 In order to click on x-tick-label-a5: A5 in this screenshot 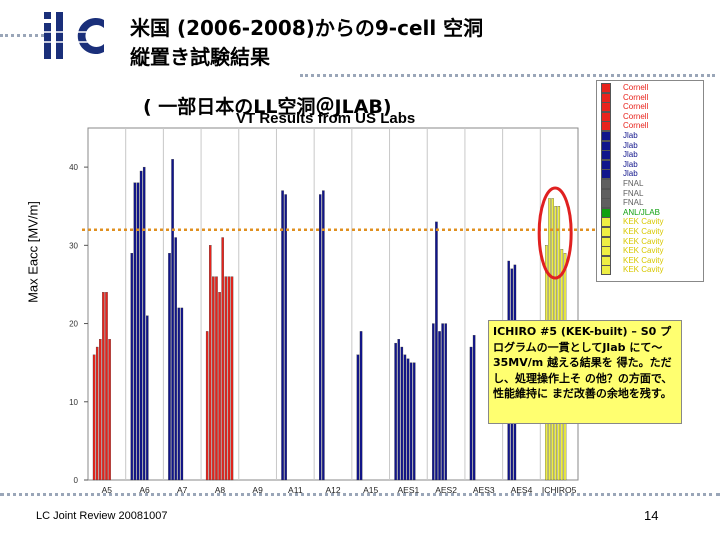, I will do `click(107, 490)`.